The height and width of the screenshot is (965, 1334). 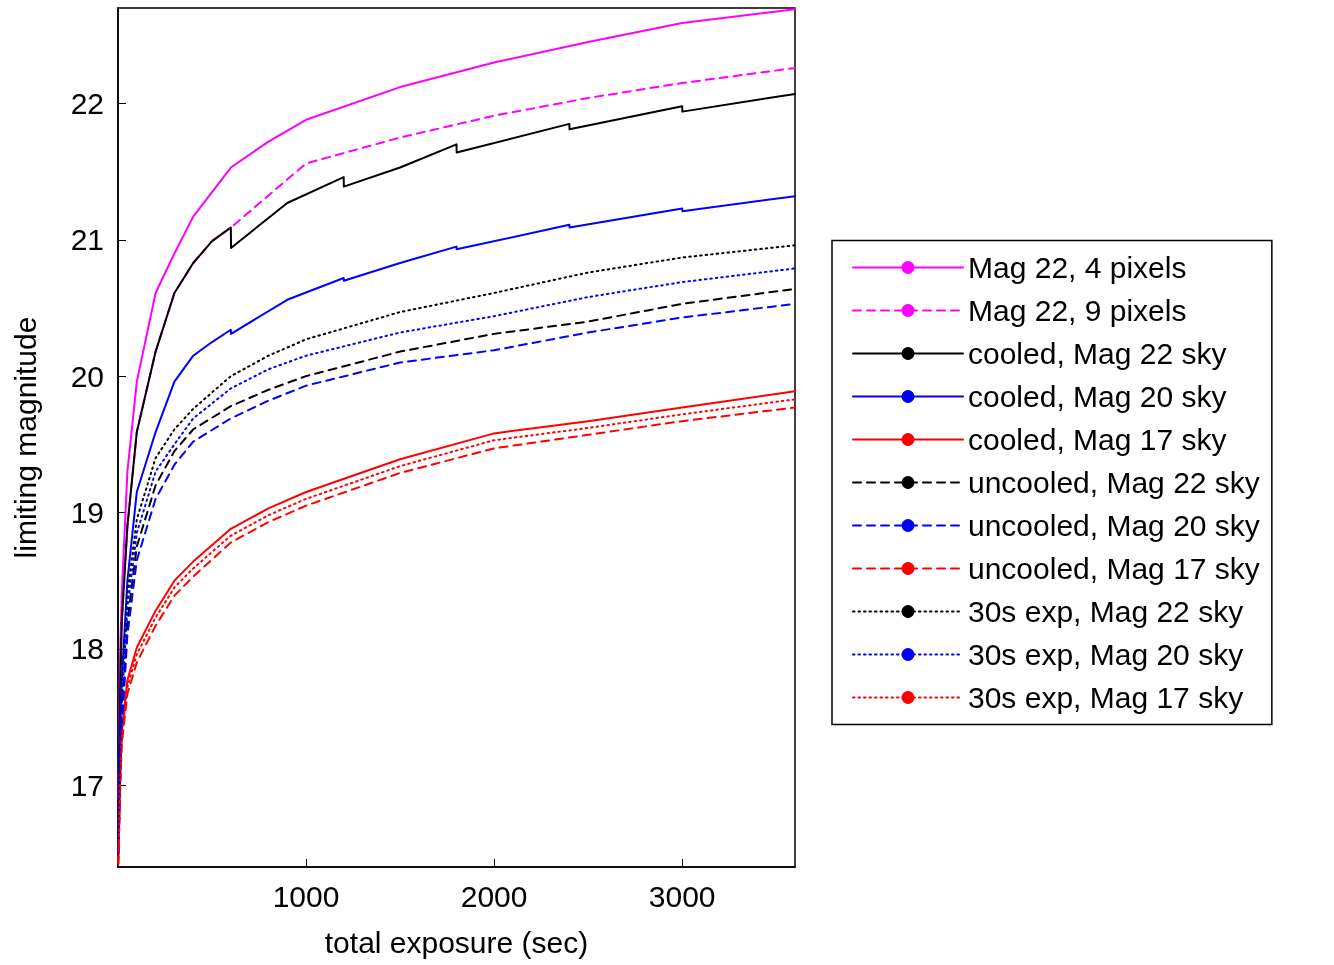 What do you see at coordinates (1106, 611) in the screenshot?
I see `legend-label: 30s exp, Mag 22 sky` at bounding box center [1106, 611].